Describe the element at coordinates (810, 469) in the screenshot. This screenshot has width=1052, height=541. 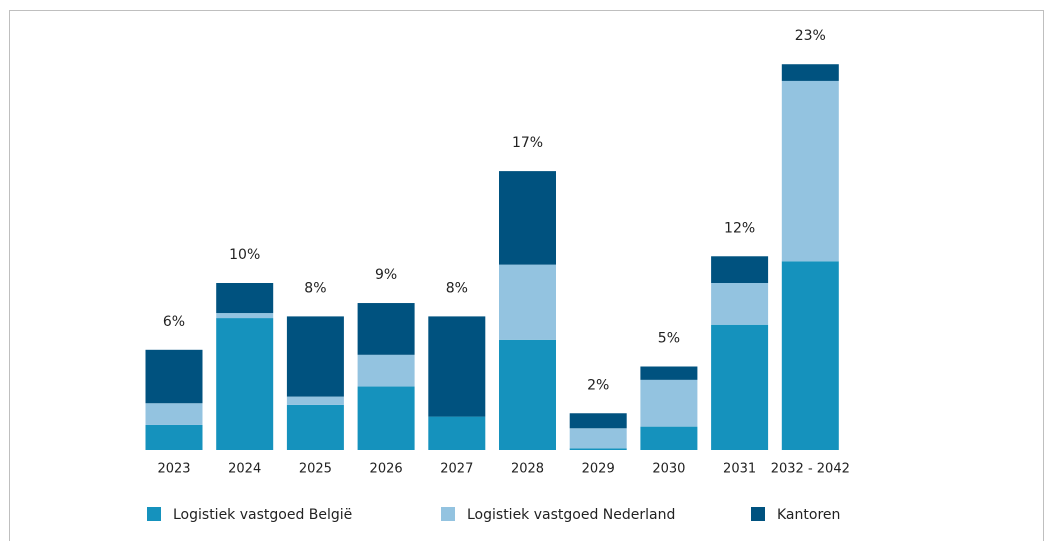
I see `x-tick-label: 2032 - 2042` at that location.